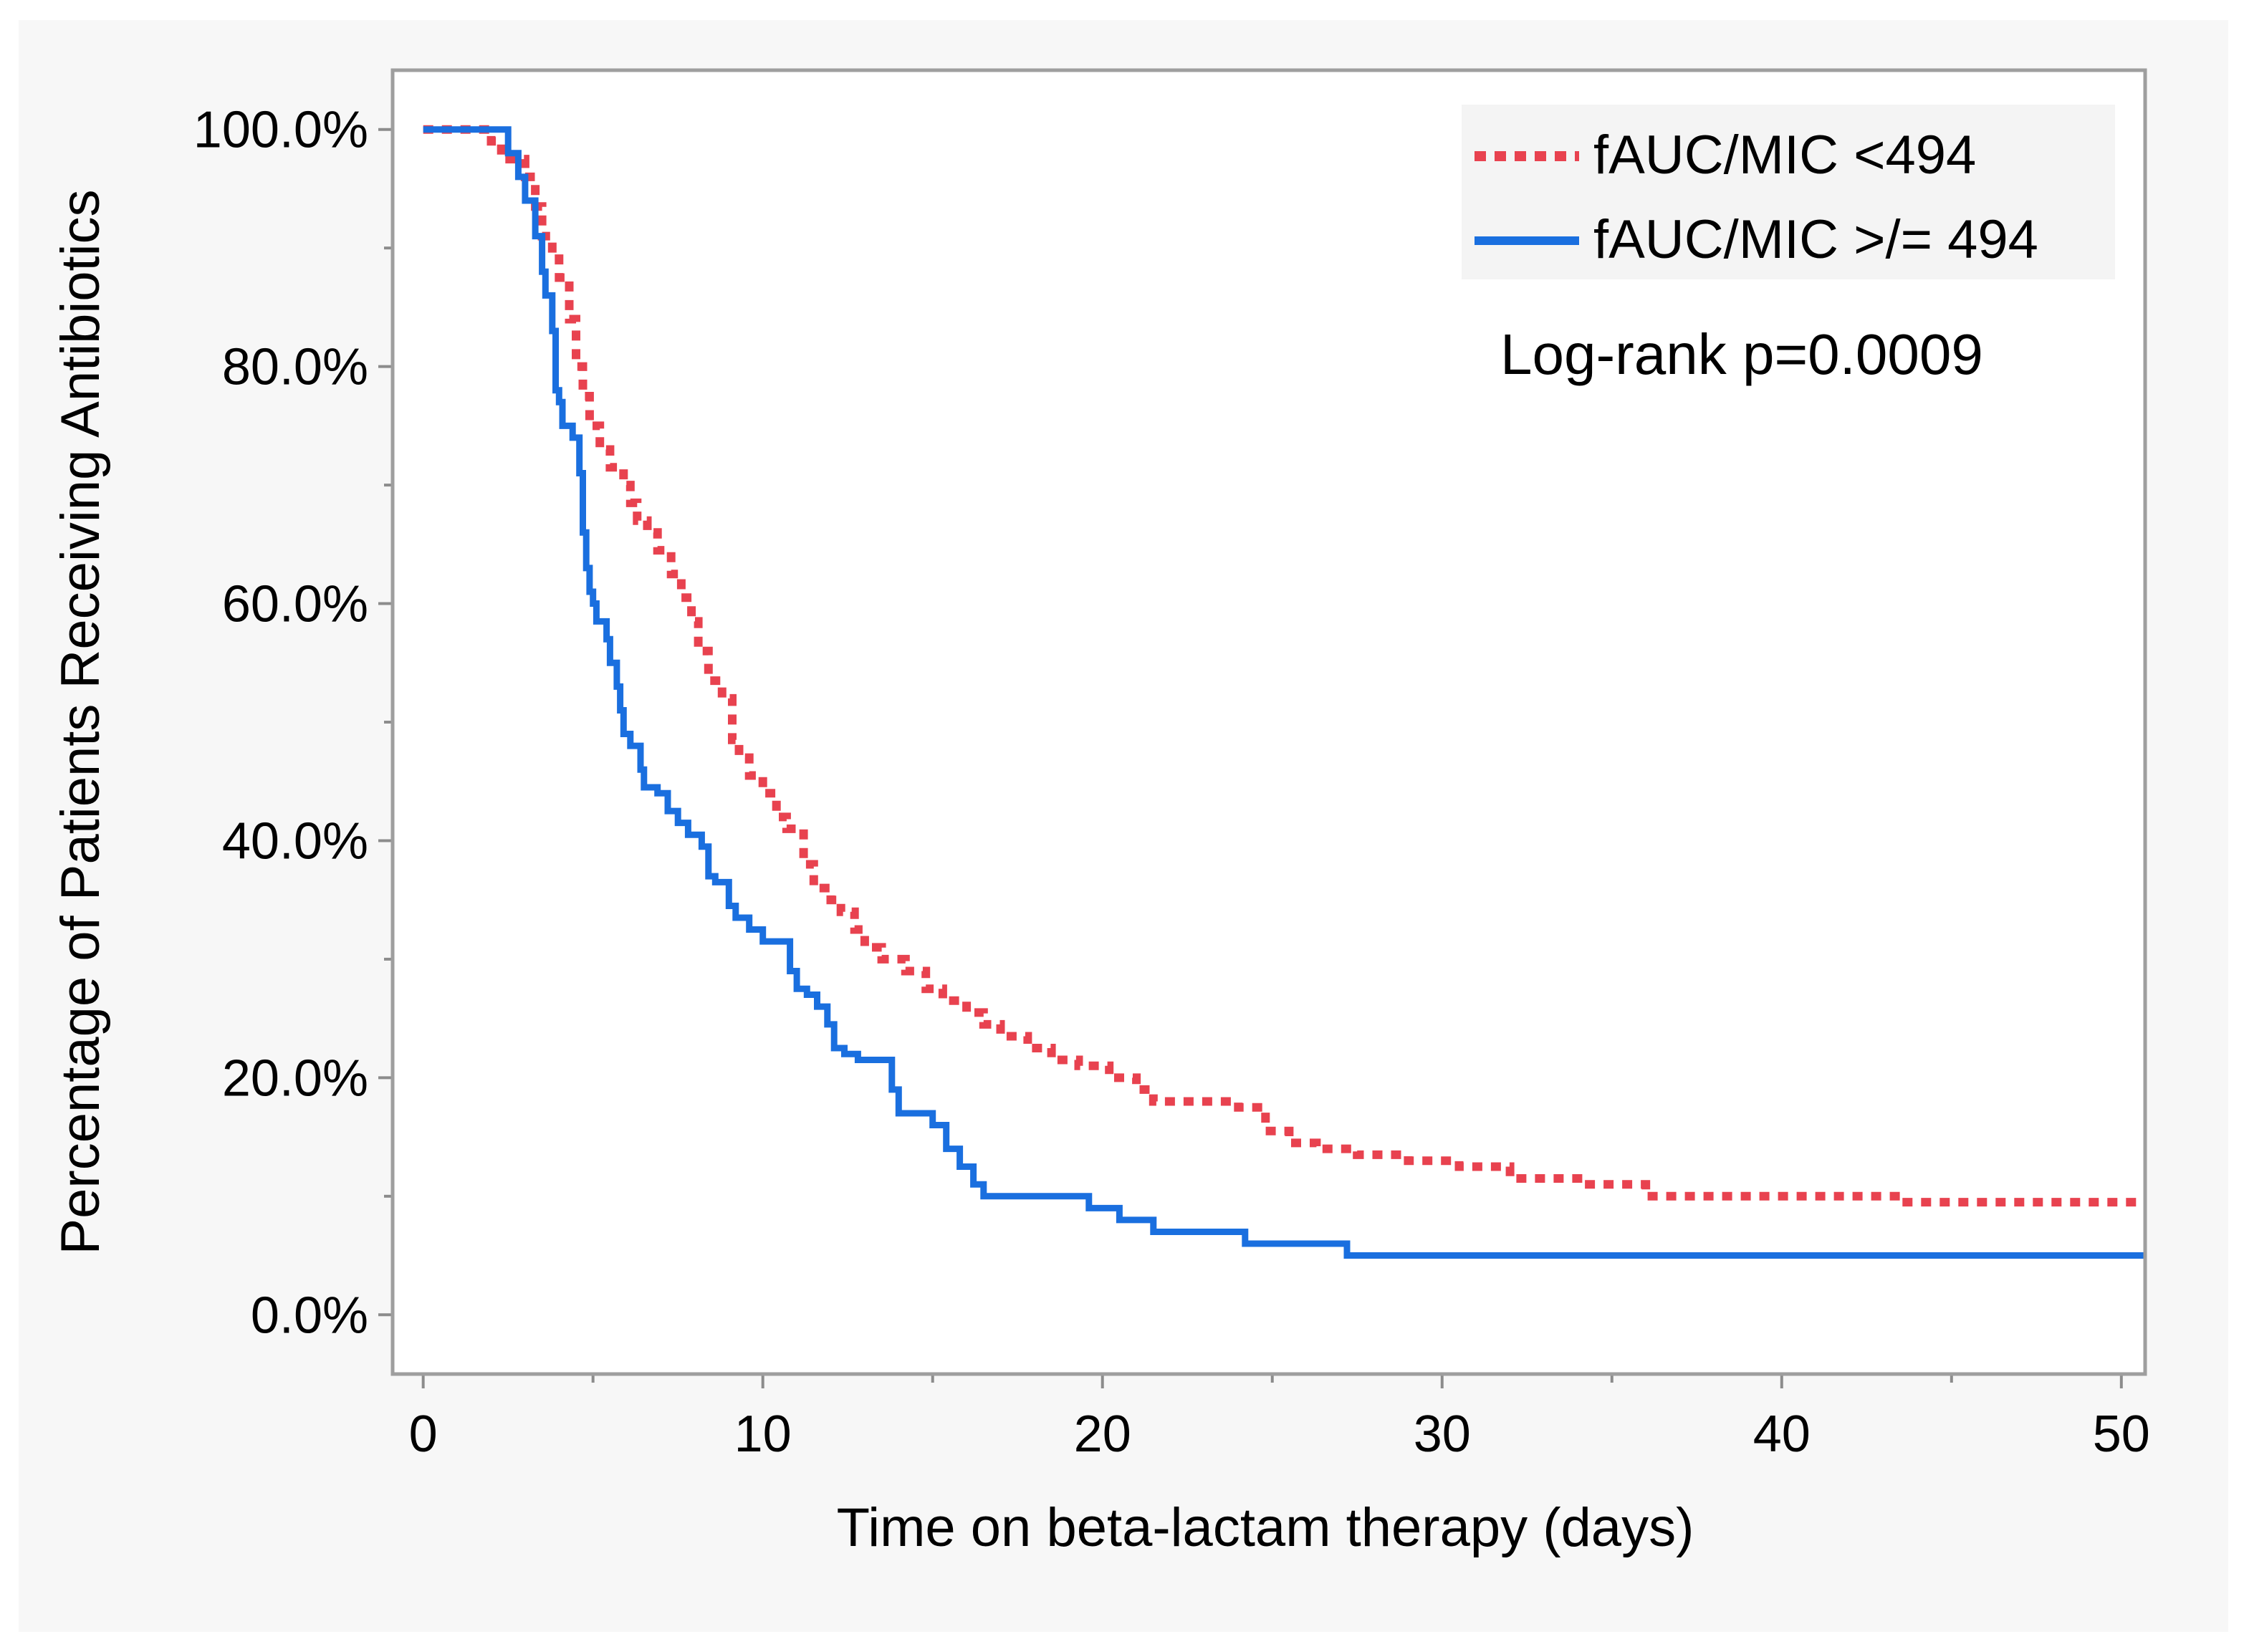 The image size is (2244, 1652). I want to click on legend-box, so click(1789, 192).